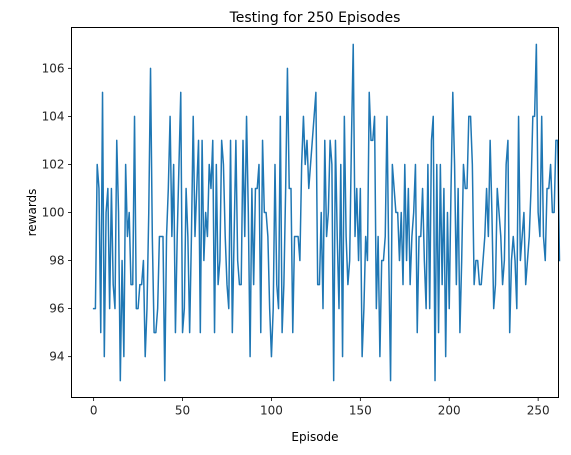  I want to click on x-tick-label-150: 150, so click(360, 411).